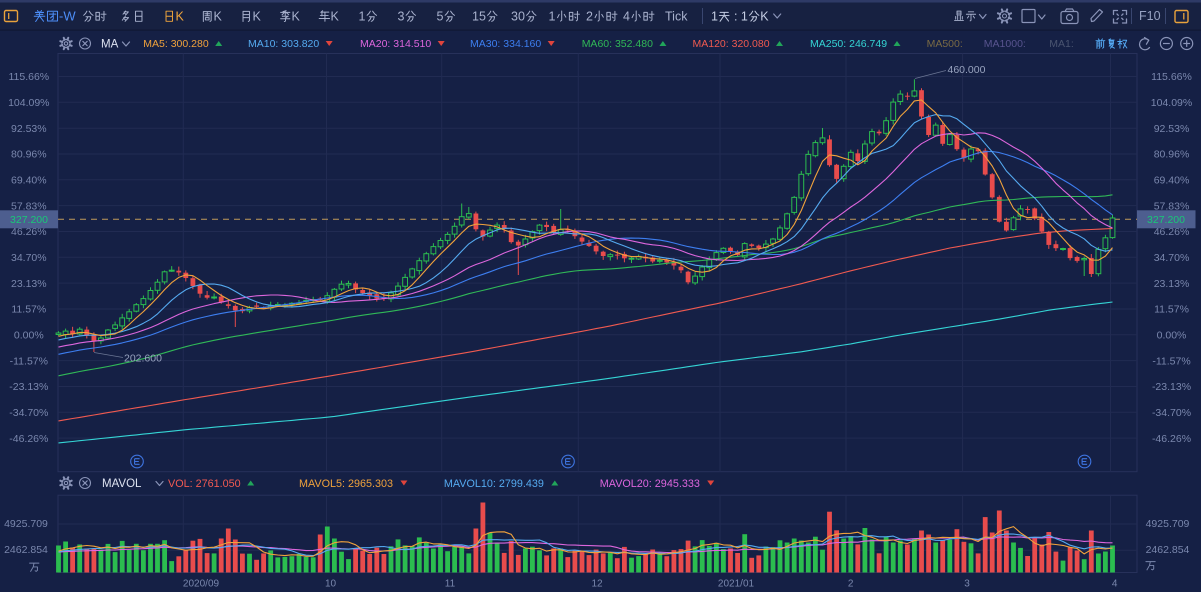  I want to click on svg-text: 15, so click(479, 16).